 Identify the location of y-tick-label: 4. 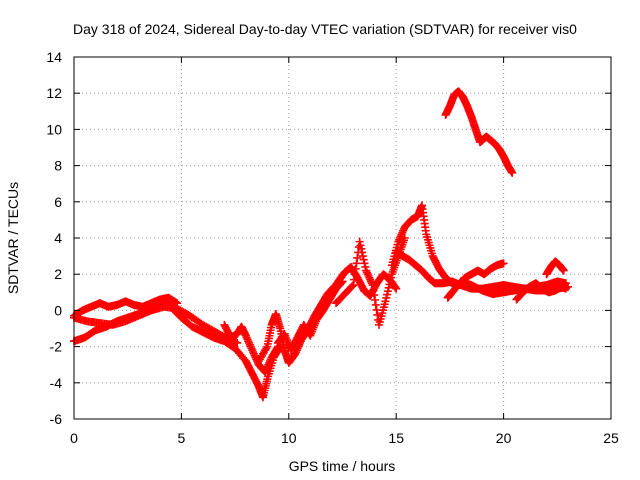
(58, 238).